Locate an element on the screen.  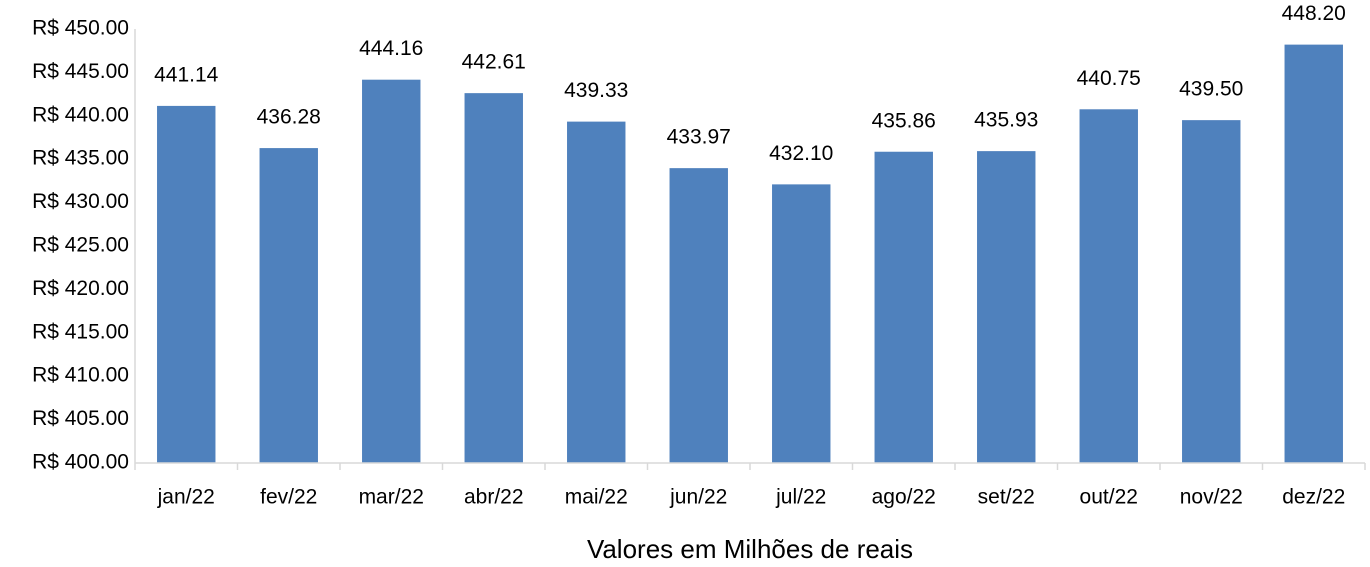
y-tick-label: R$ 425.00 is located at coordinates (80, 245).